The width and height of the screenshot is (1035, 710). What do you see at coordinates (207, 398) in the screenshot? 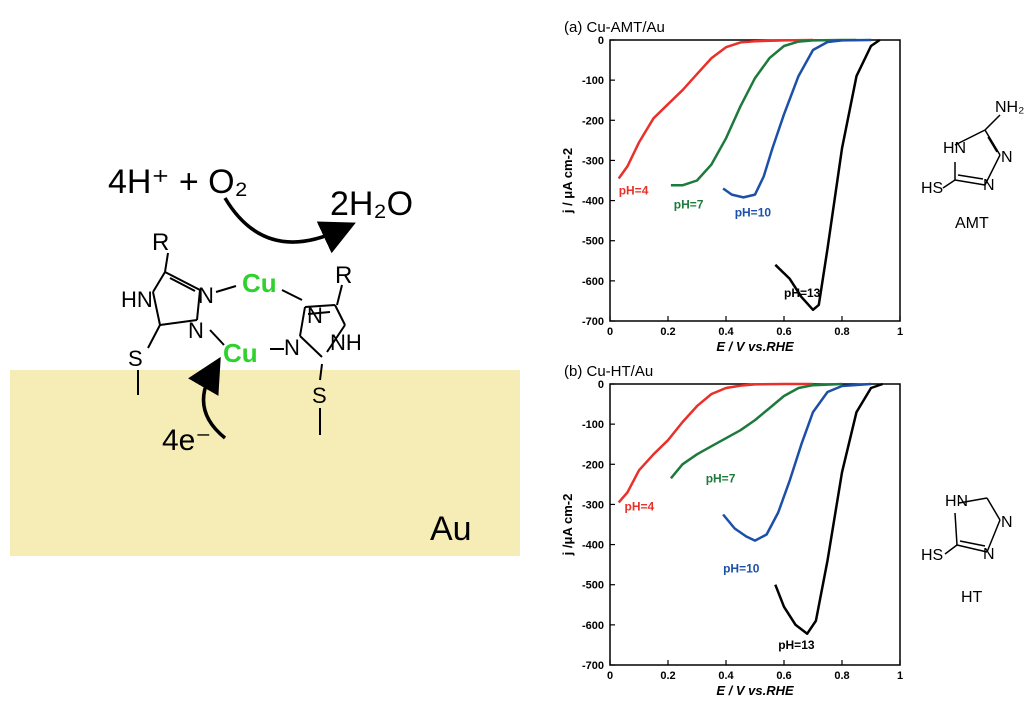
I see `electron-arrow` at bounding box center [207, 398].